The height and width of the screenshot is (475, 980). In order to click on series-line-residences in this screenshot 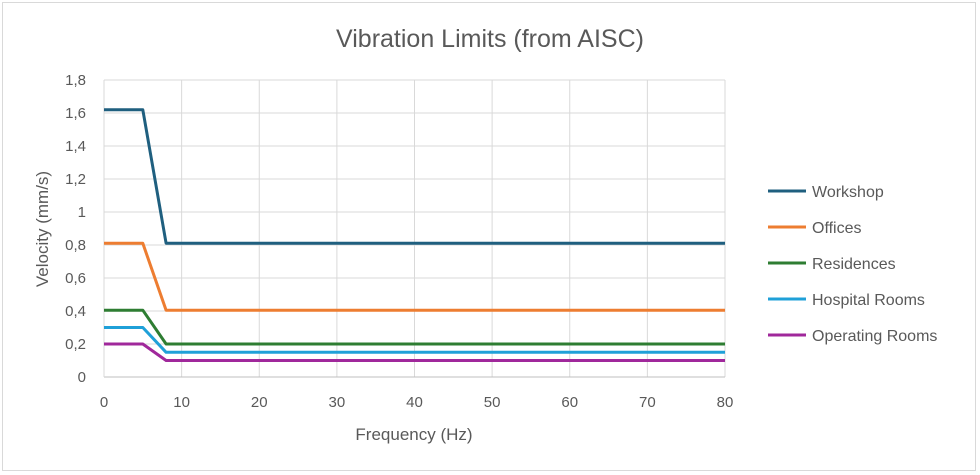, I will do `click(414, 327)`.